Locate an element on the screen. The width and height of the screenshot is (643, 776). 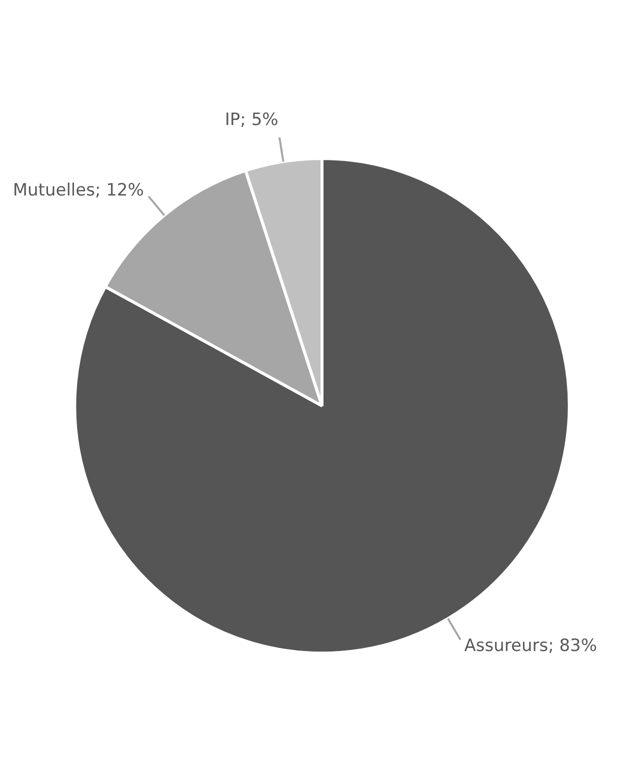
slice-label: Mutuelles; 12% is located at coordinates (78, 190).